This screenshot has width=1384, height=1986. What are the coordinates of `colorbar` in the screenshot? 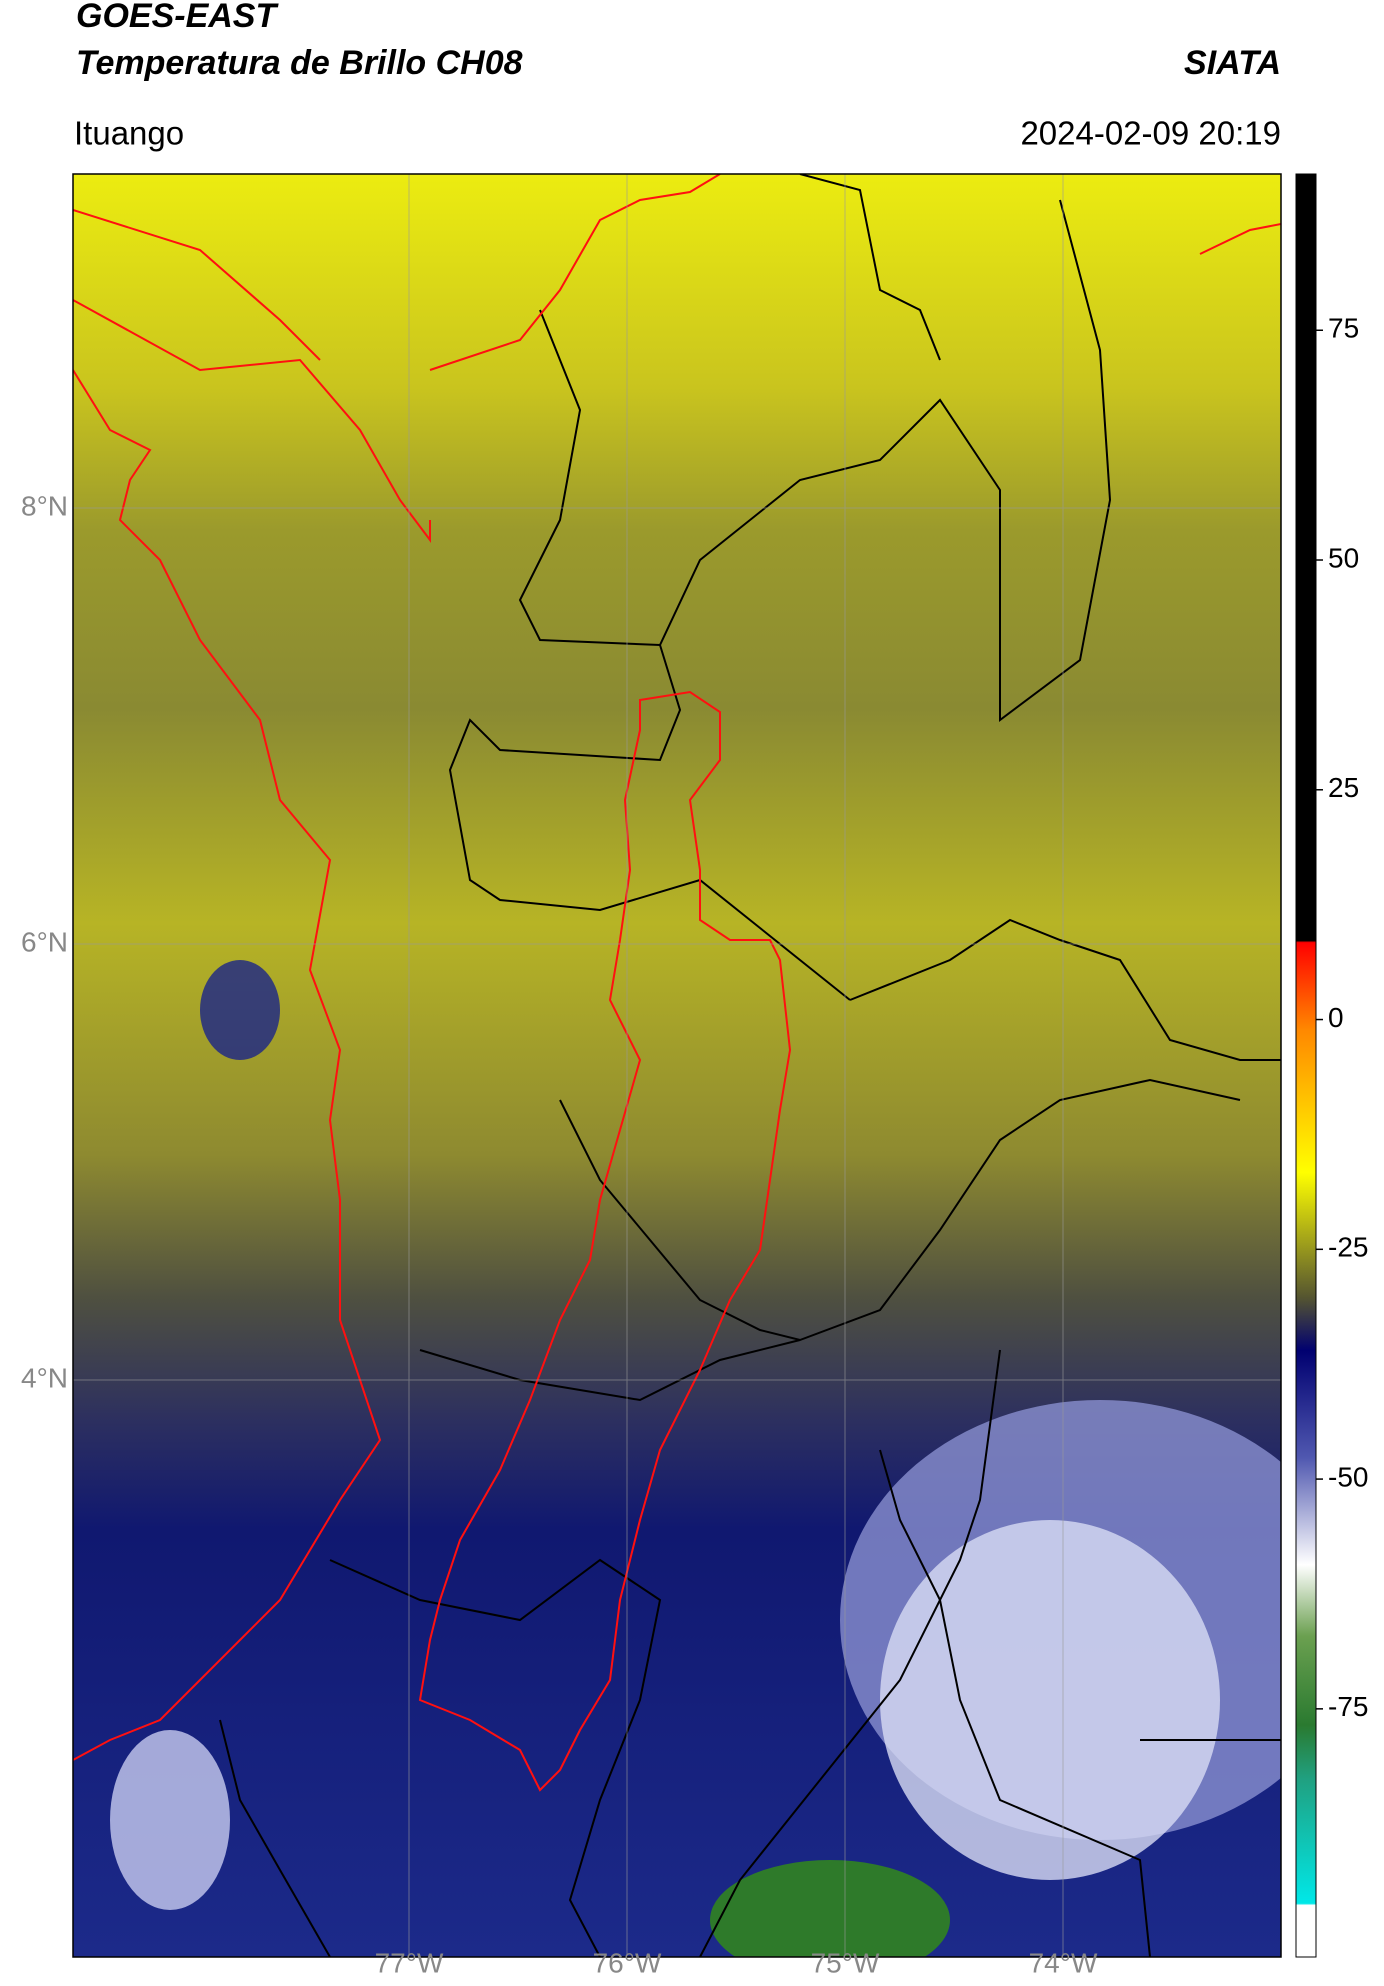 It's located at (1306, 1065).